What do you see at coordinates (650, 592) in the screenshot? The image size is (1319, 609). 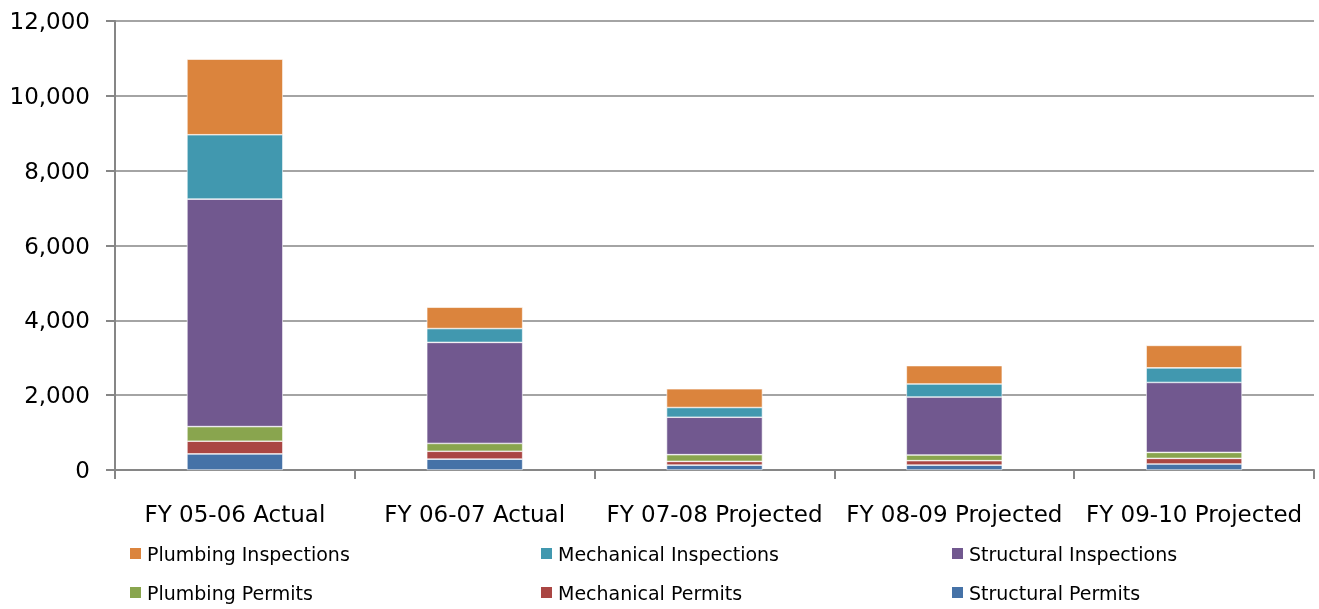 I see `legend-label: Mechanical Permits` at bounding box center [650, 592].